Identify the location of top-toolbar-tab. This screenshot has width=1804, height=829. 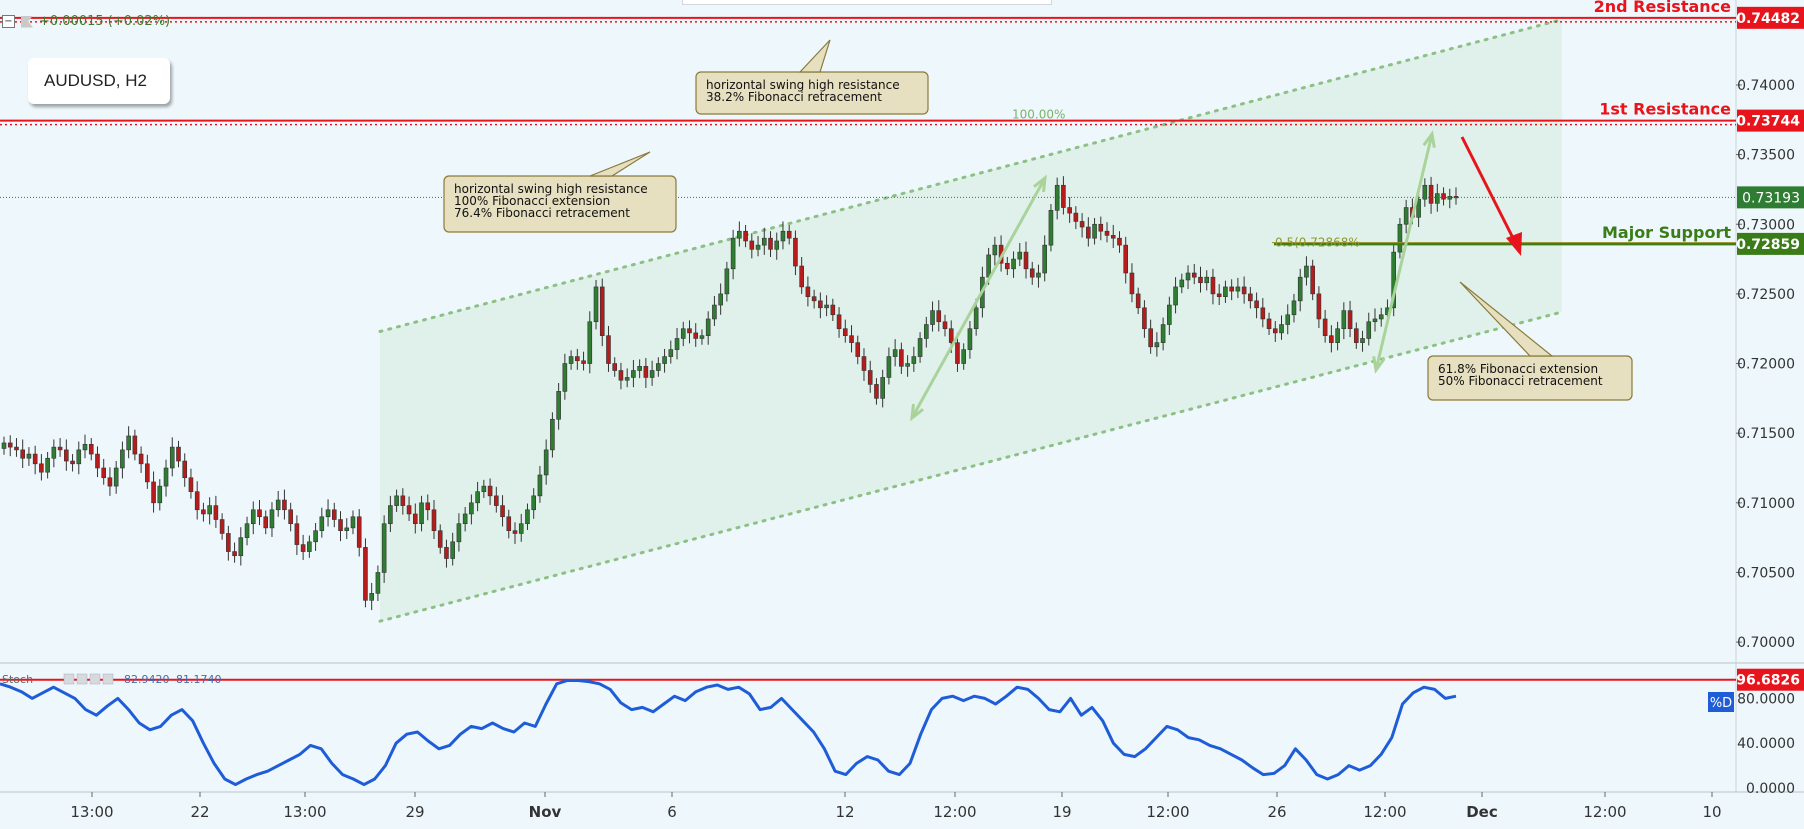
(867, 2).